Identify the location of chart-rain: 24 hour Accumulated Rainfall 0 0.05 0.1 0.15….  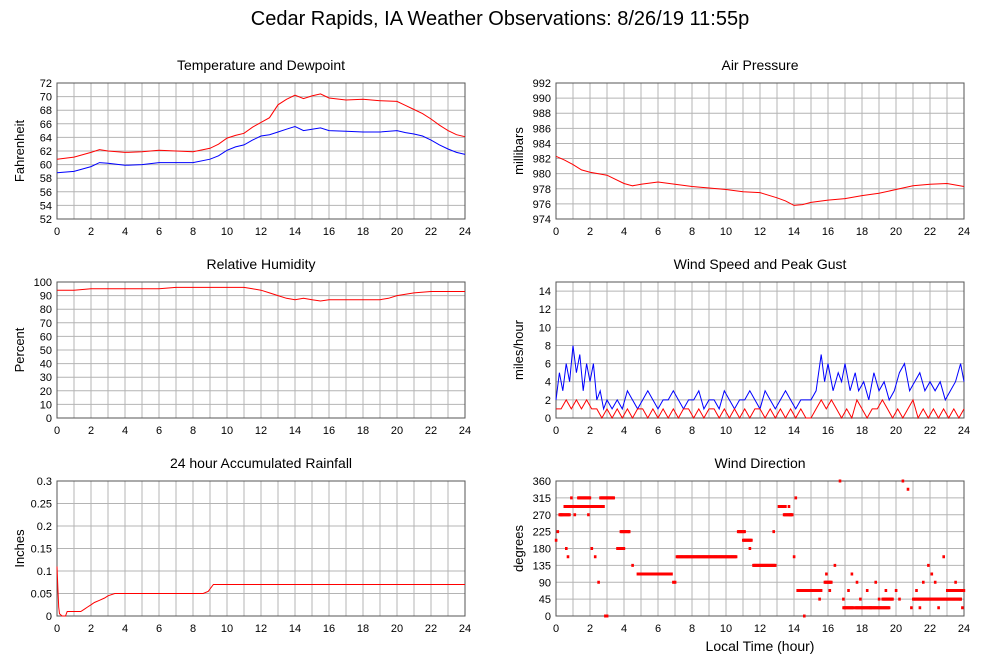
(241, 545).